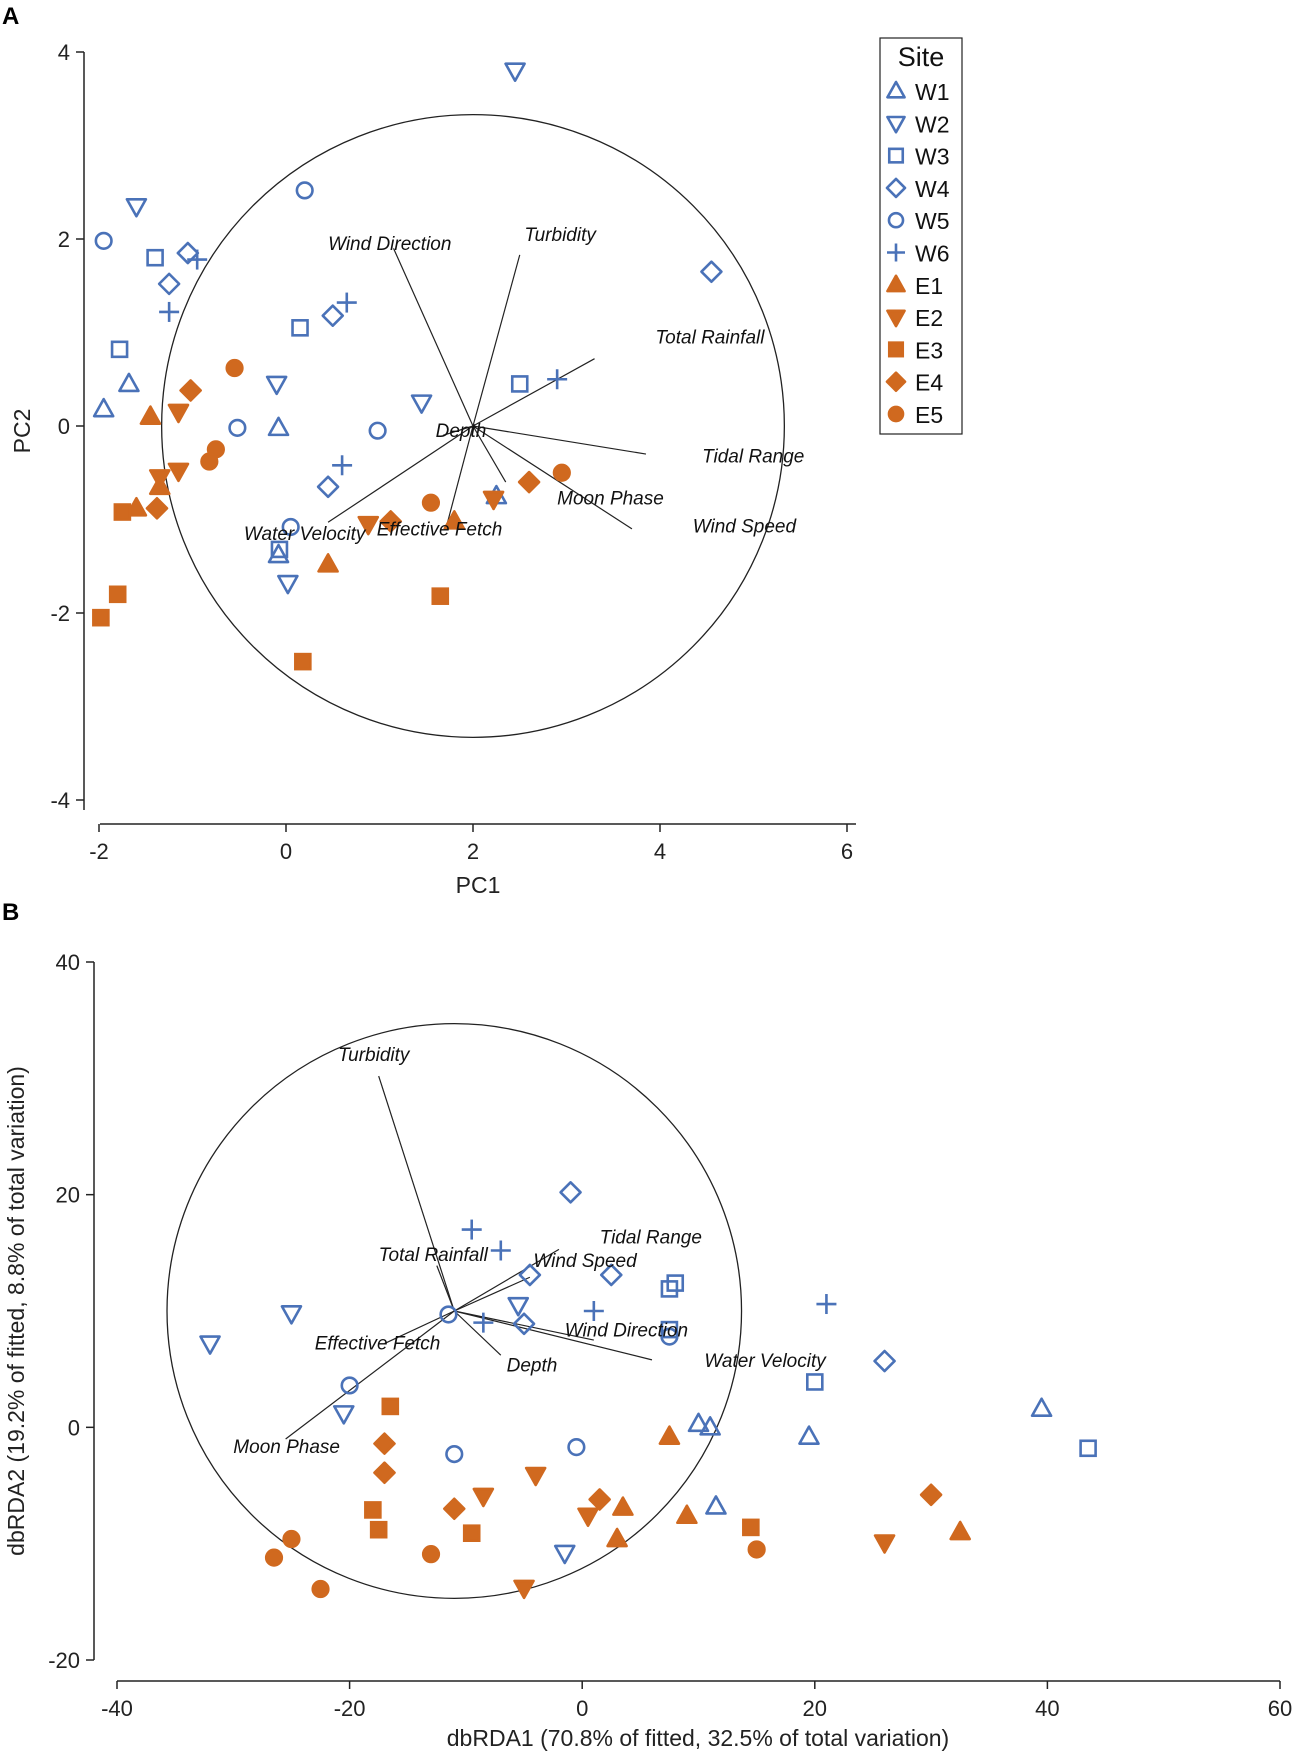 This screenshot has height=1754, width=1299. Describe the element at coordinates (10, 16) in the screenshot. I see `panel-a-letter: A` at that location.